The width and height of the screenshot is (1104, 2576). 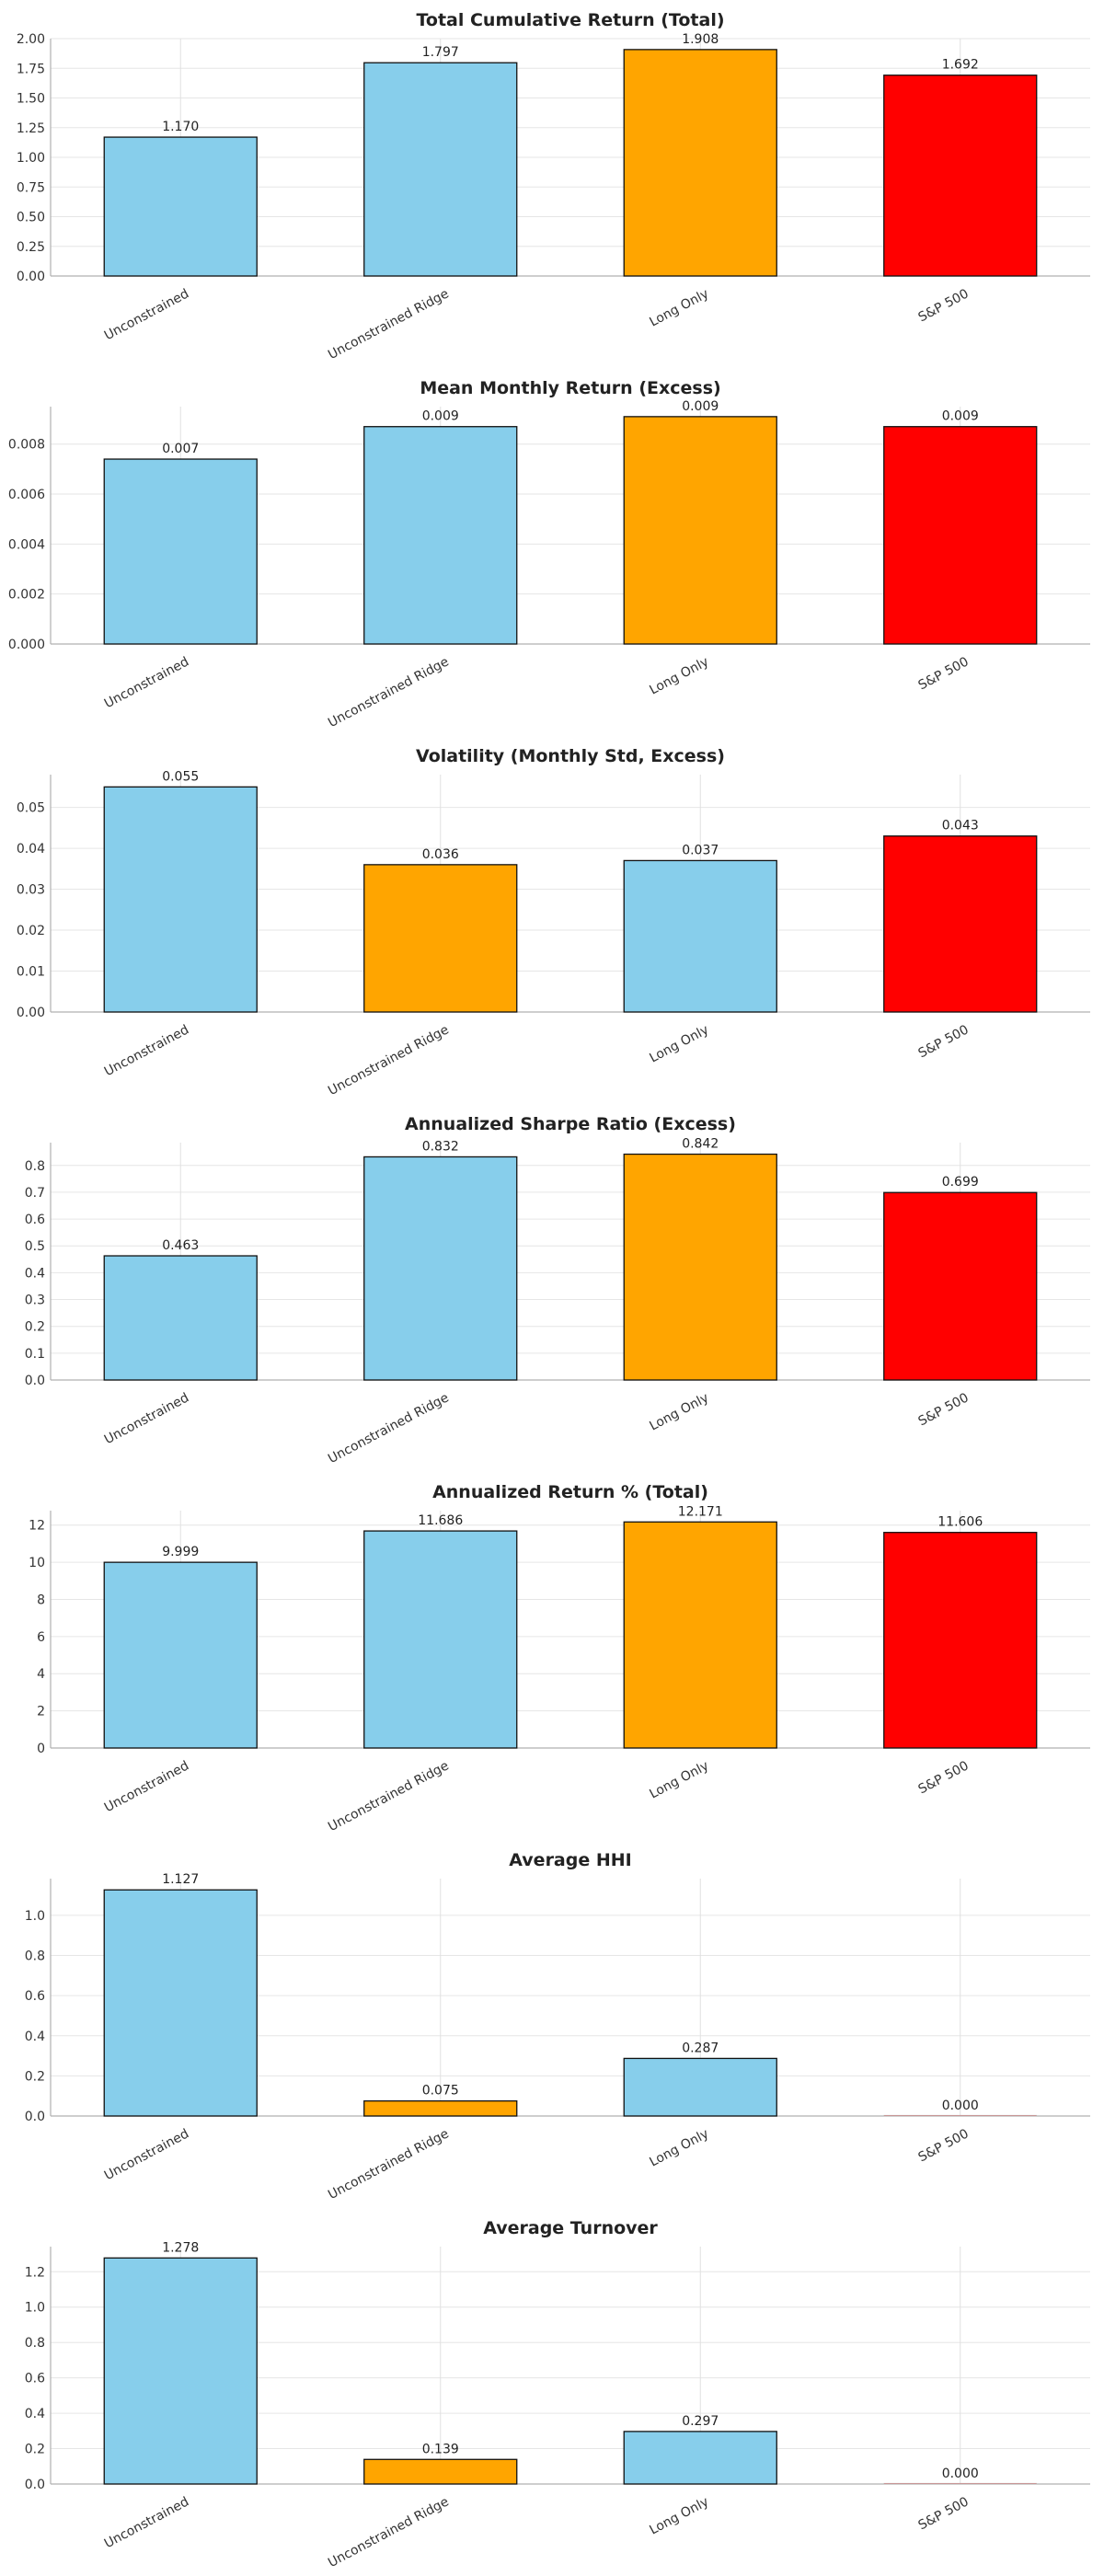 What do you see at coordinates (35, 1193) in the screenshot?
I see `y-tick-label: 0.7` at bounding box center [35, 1193].